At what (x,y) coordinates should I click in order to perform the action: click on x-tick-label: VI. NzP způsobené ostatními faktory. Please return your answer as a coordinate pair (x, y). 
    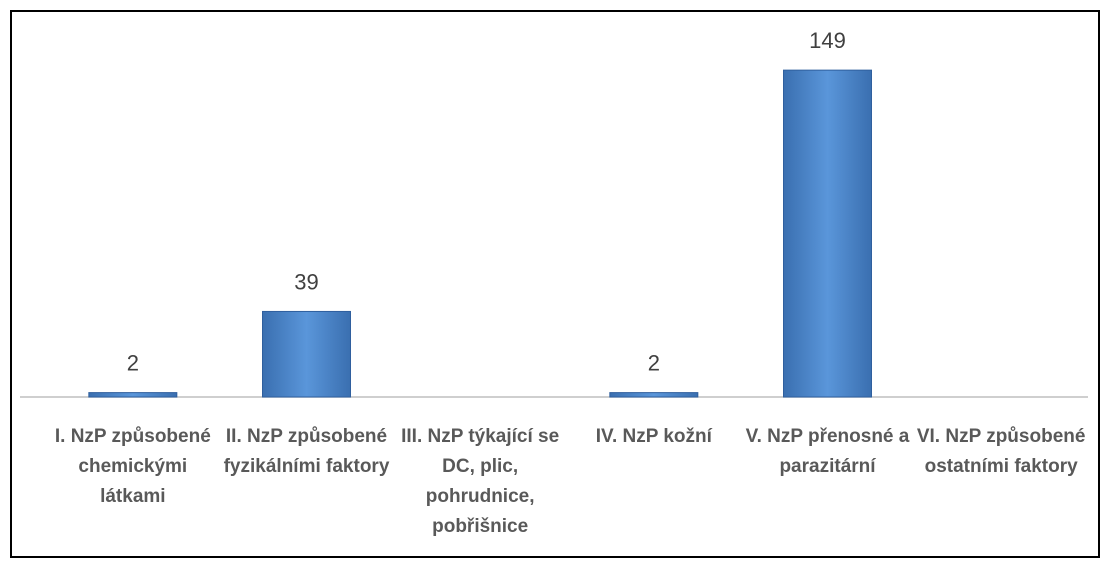
    Looking at the image, I should click on (1001, 451).